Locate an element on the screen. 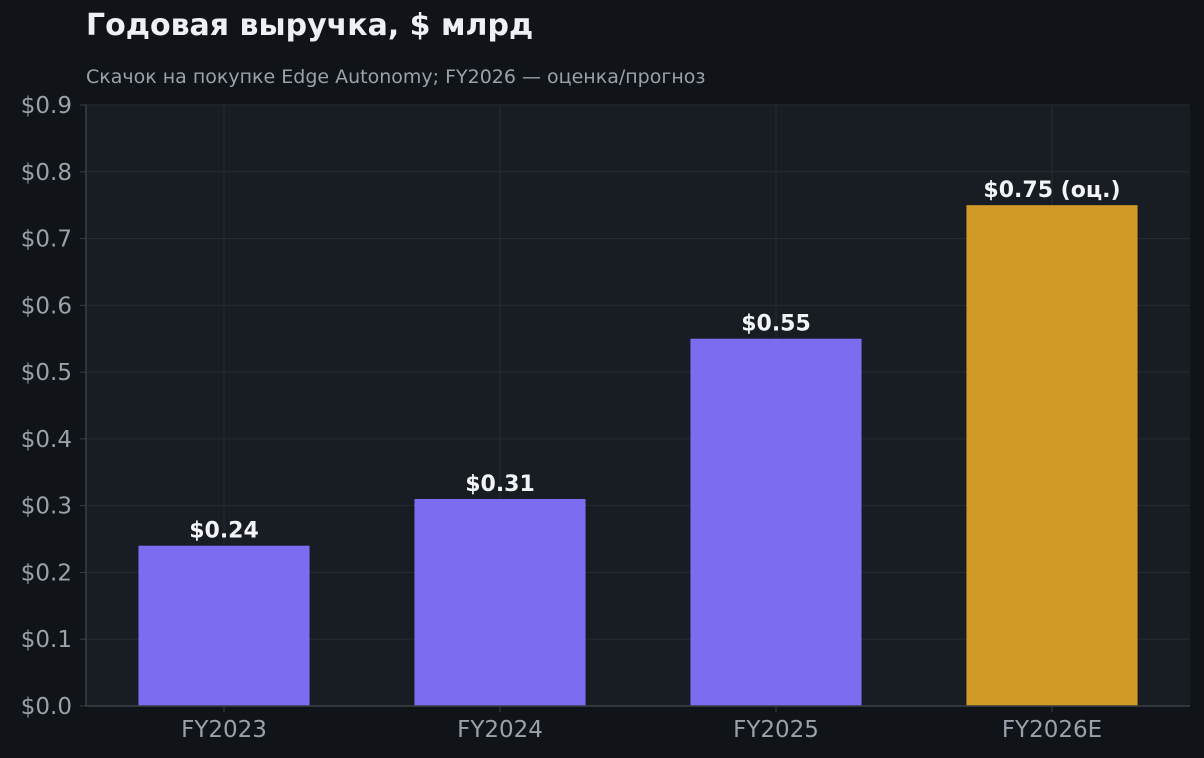 This screenshot has height=758, width=1204. bar-fy2023 is located at coordinates (224, 625).